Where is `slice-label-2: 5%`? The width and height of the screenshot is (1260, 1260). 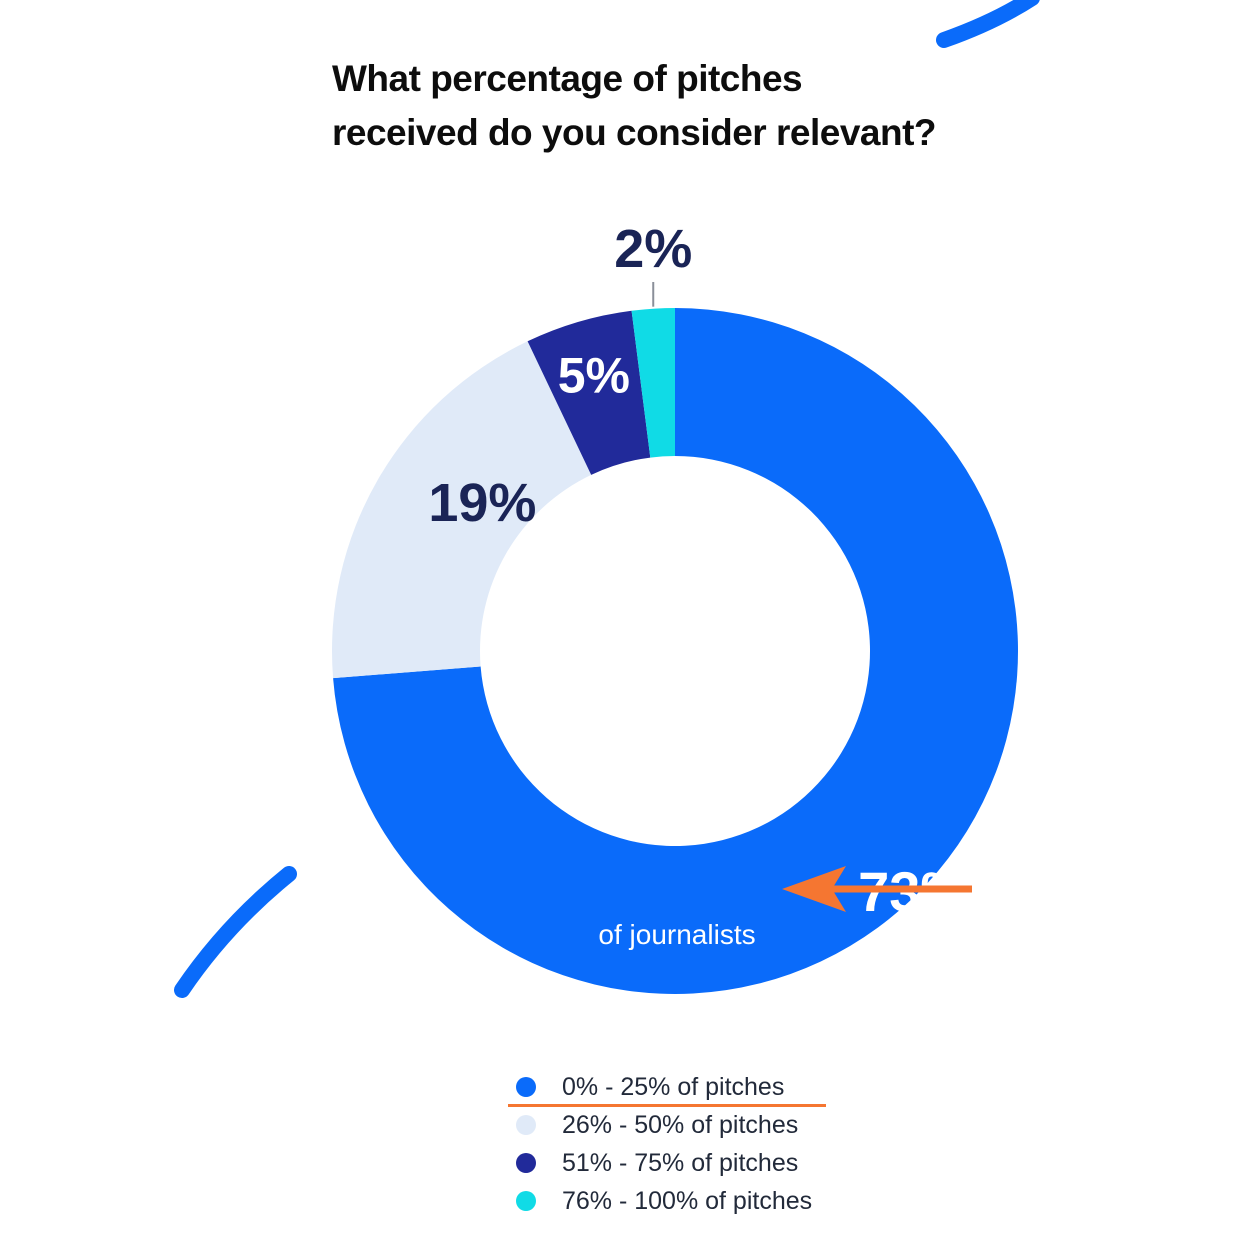
slice-label-2: 5% is located at coordinates (594, 376).